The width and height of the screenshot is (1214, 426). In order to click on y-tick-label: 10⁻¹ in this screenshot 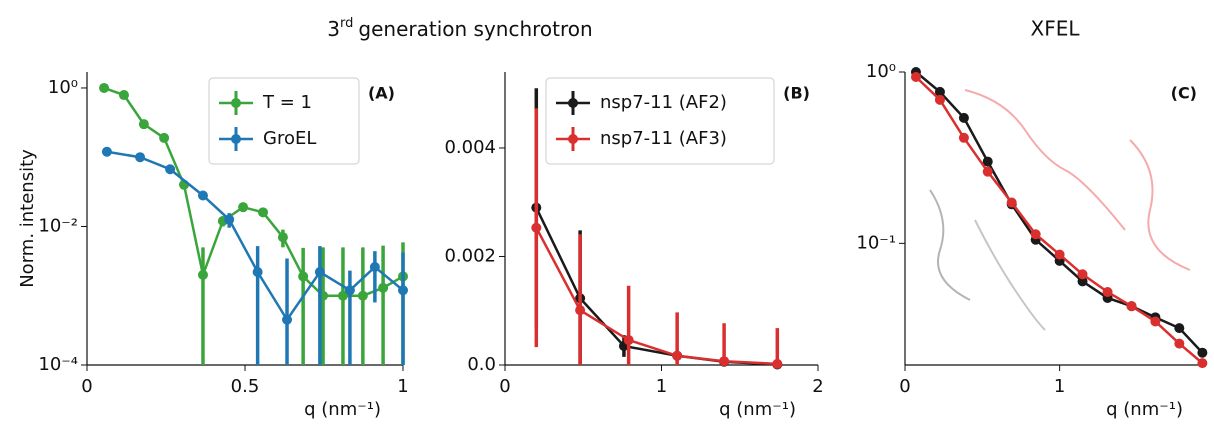, I will do `click(876, 242)`.